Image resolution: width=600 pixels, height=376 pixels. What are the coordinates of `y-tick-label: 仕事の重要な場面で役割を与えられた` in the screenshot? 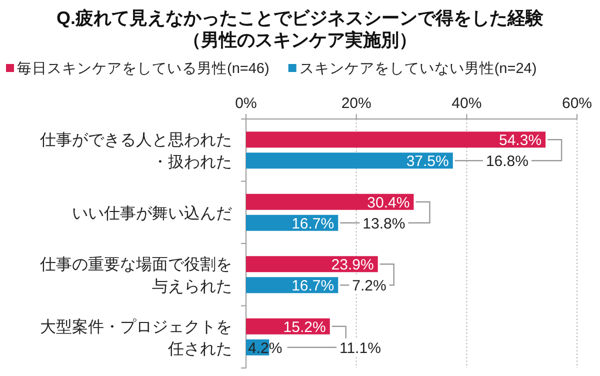 It's located at (135, 276).